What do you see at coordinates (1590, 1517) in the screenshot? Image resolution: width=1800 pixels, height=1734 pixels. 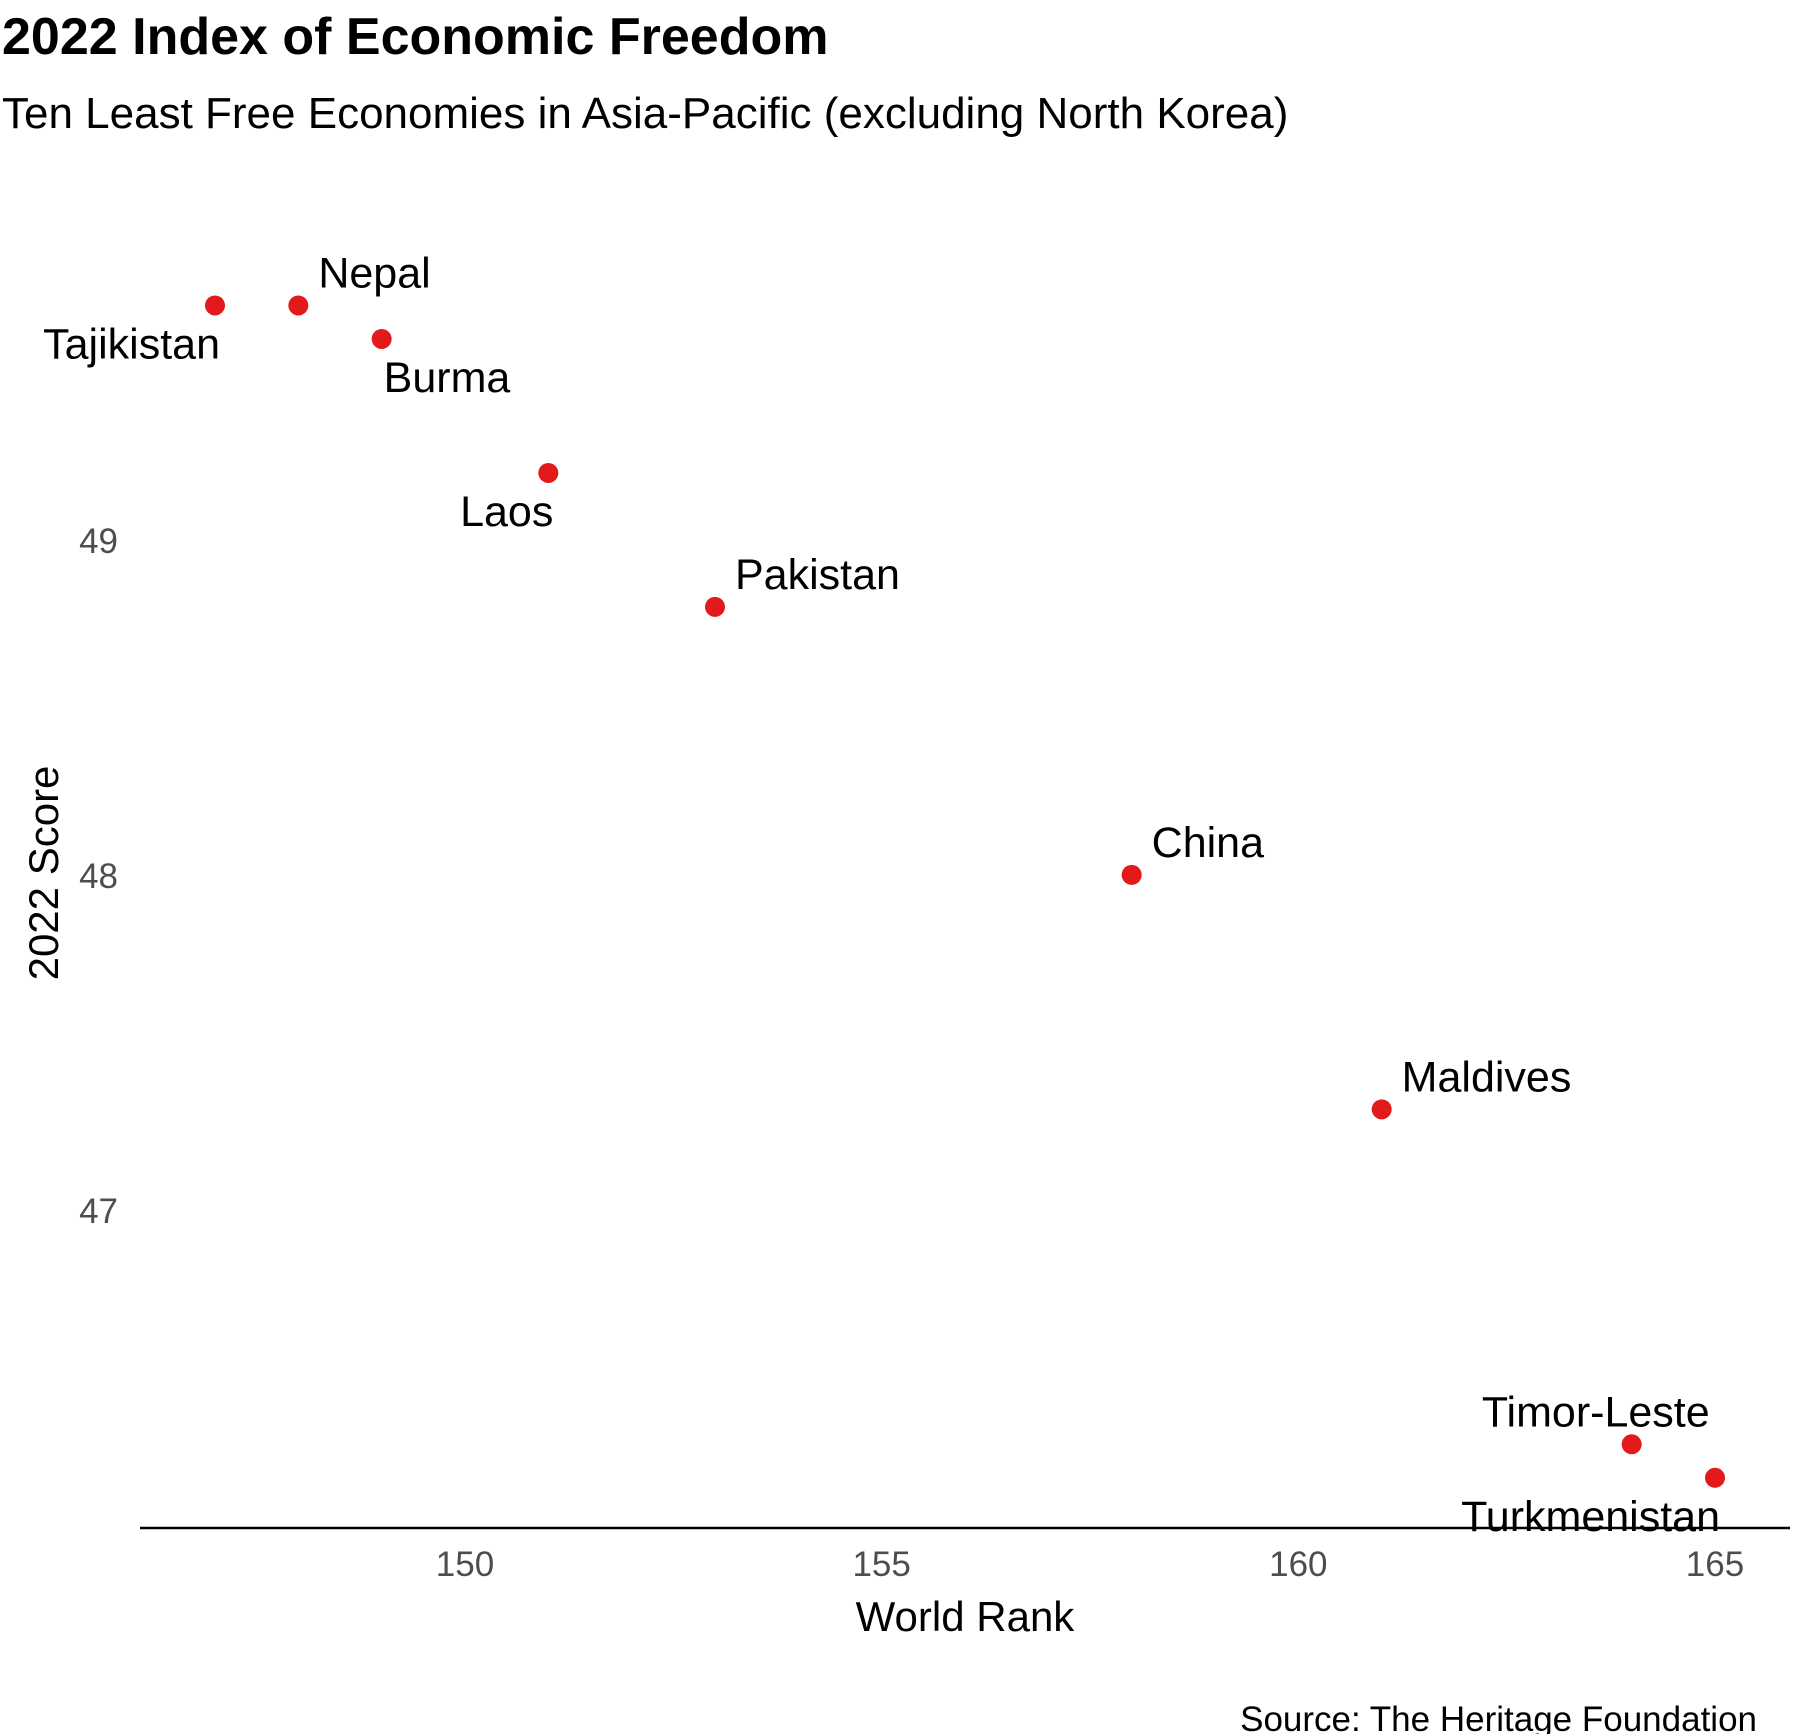 I see `point-label-turkmenistan: Turkmenistan` at bounding box center [1590, 1517].